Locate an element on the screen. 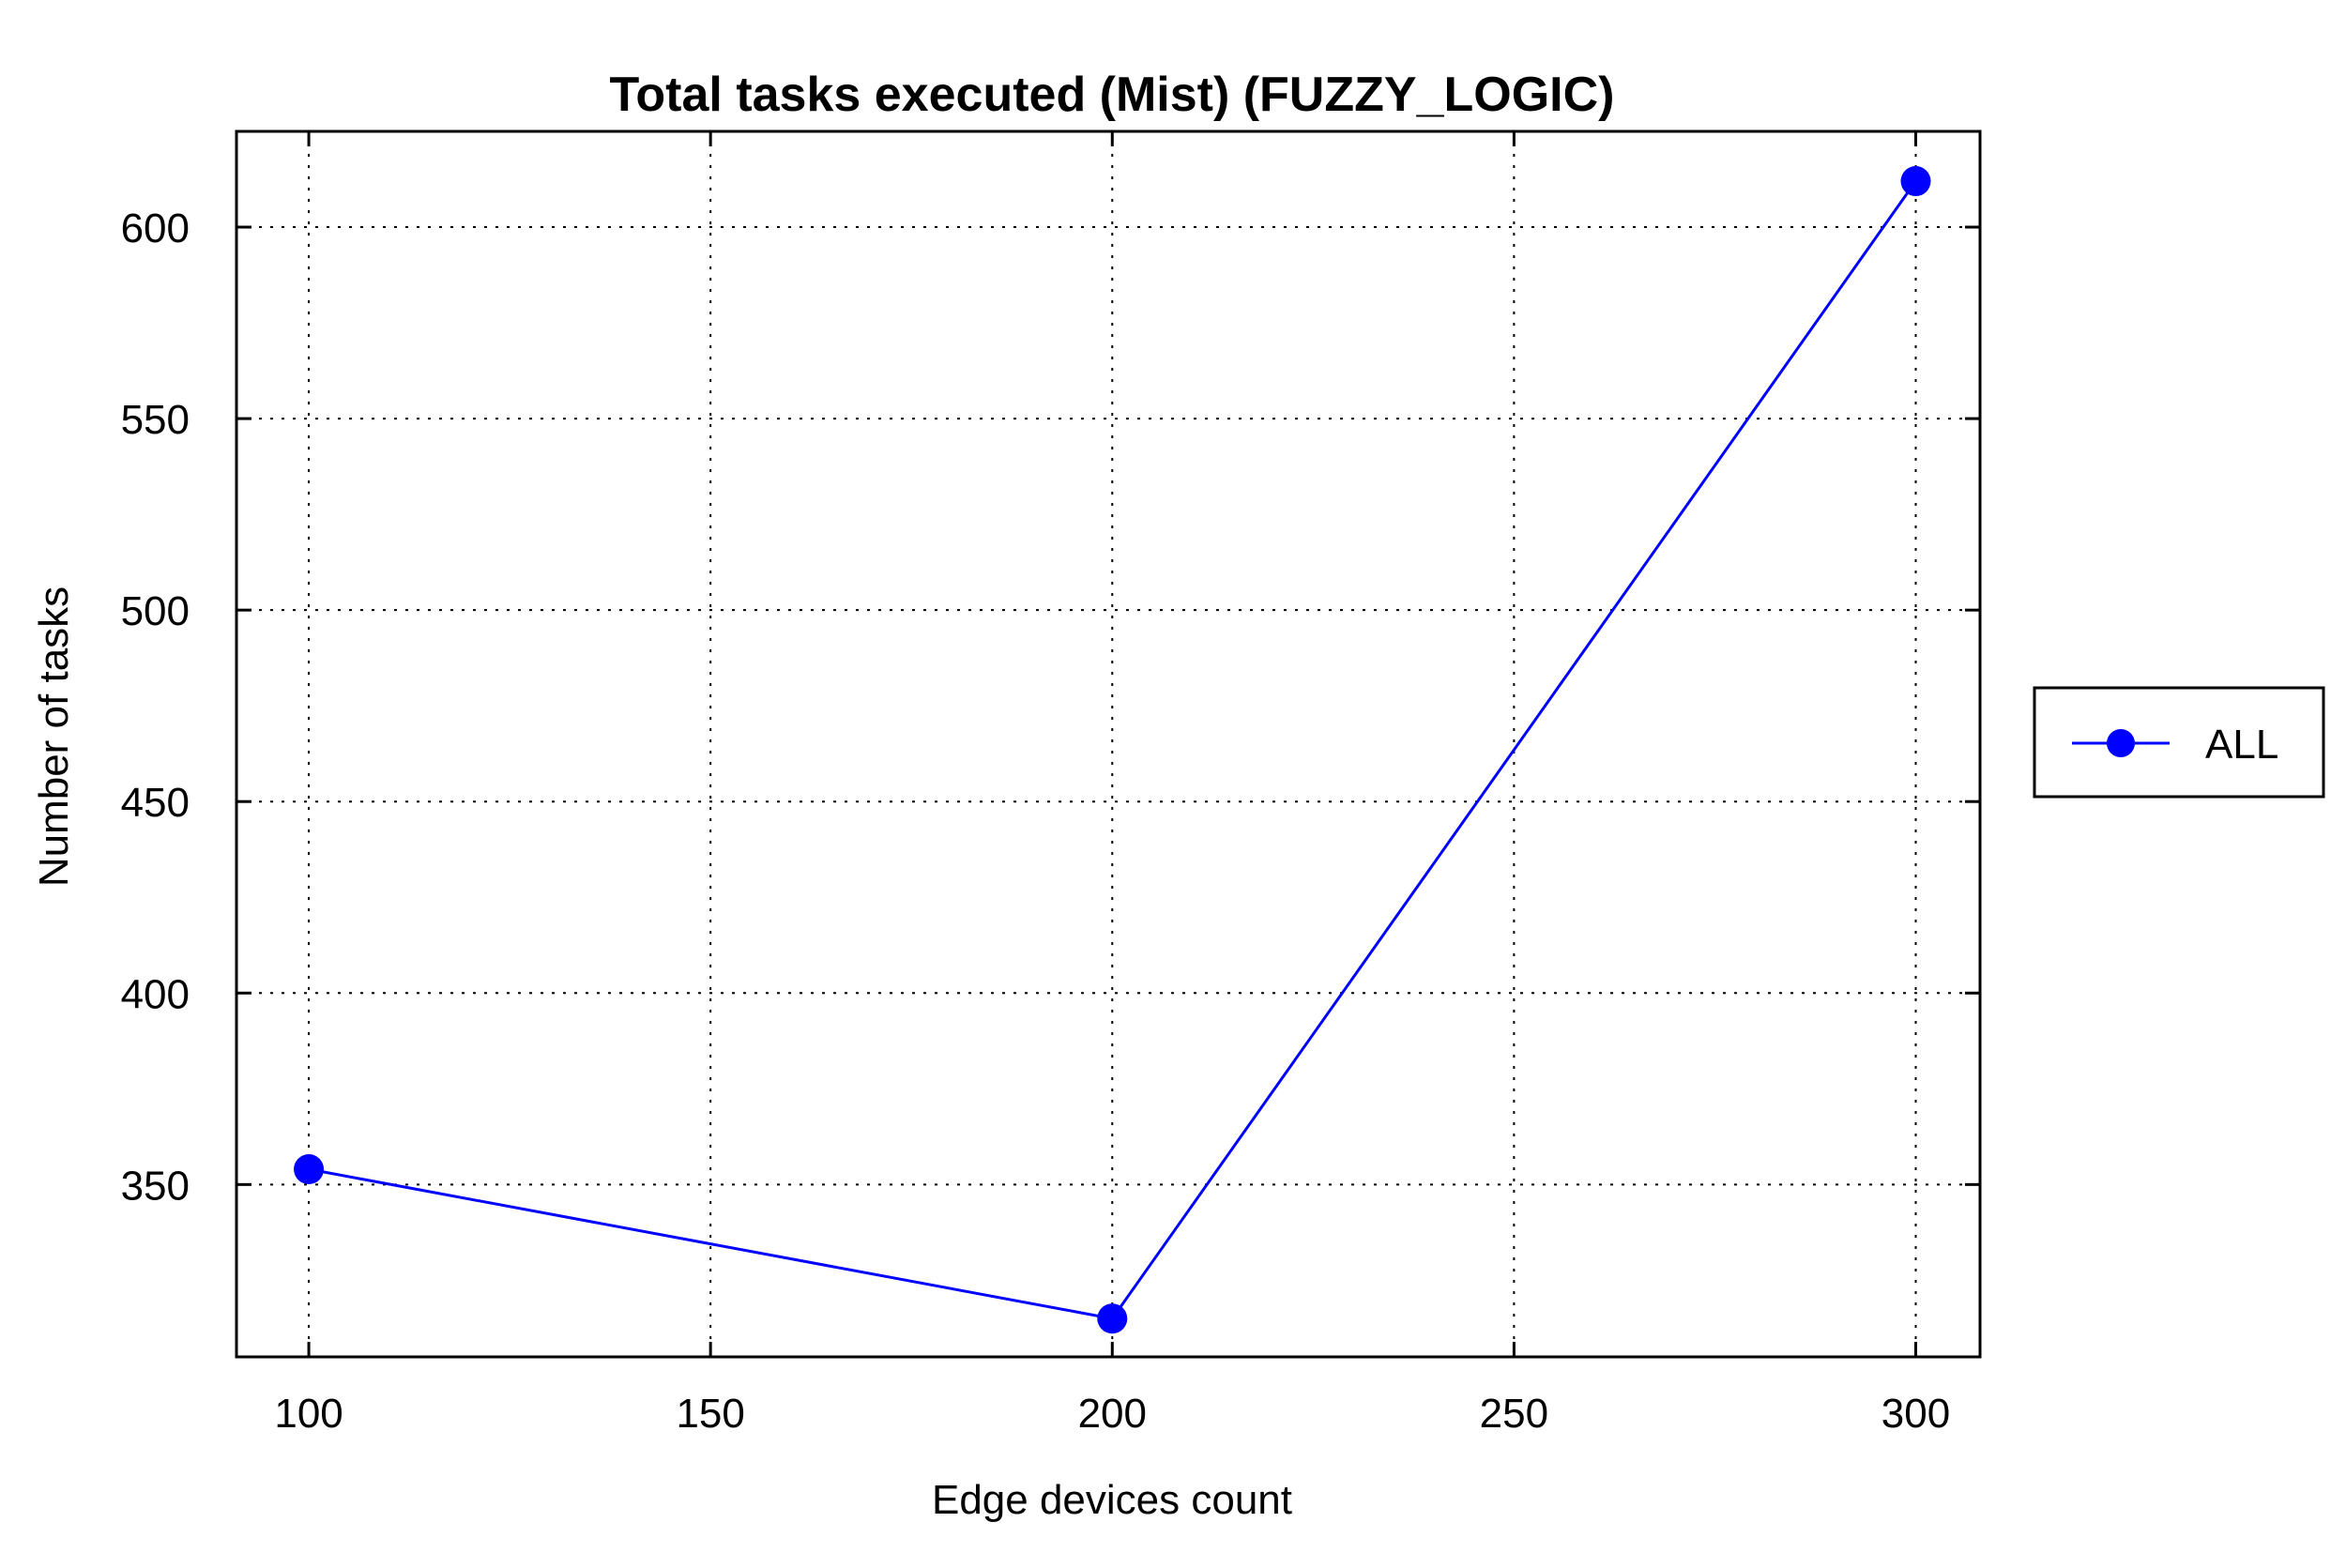 The height and width of the screenshot is (1568, 2346). legend-label-all: ALL is located at coordinates (2242, 745).